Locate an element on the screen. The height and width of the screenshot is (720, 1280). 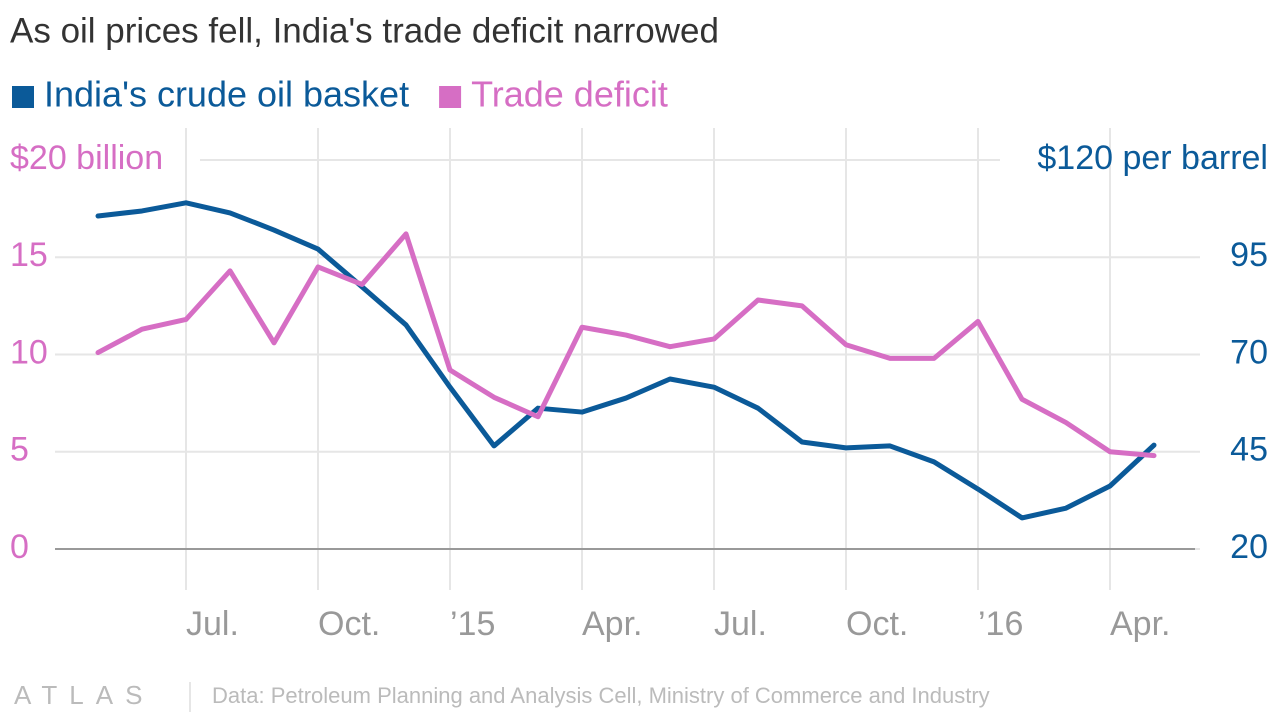
y2-tick-label: 20 is located at coordinates (1249, 547).